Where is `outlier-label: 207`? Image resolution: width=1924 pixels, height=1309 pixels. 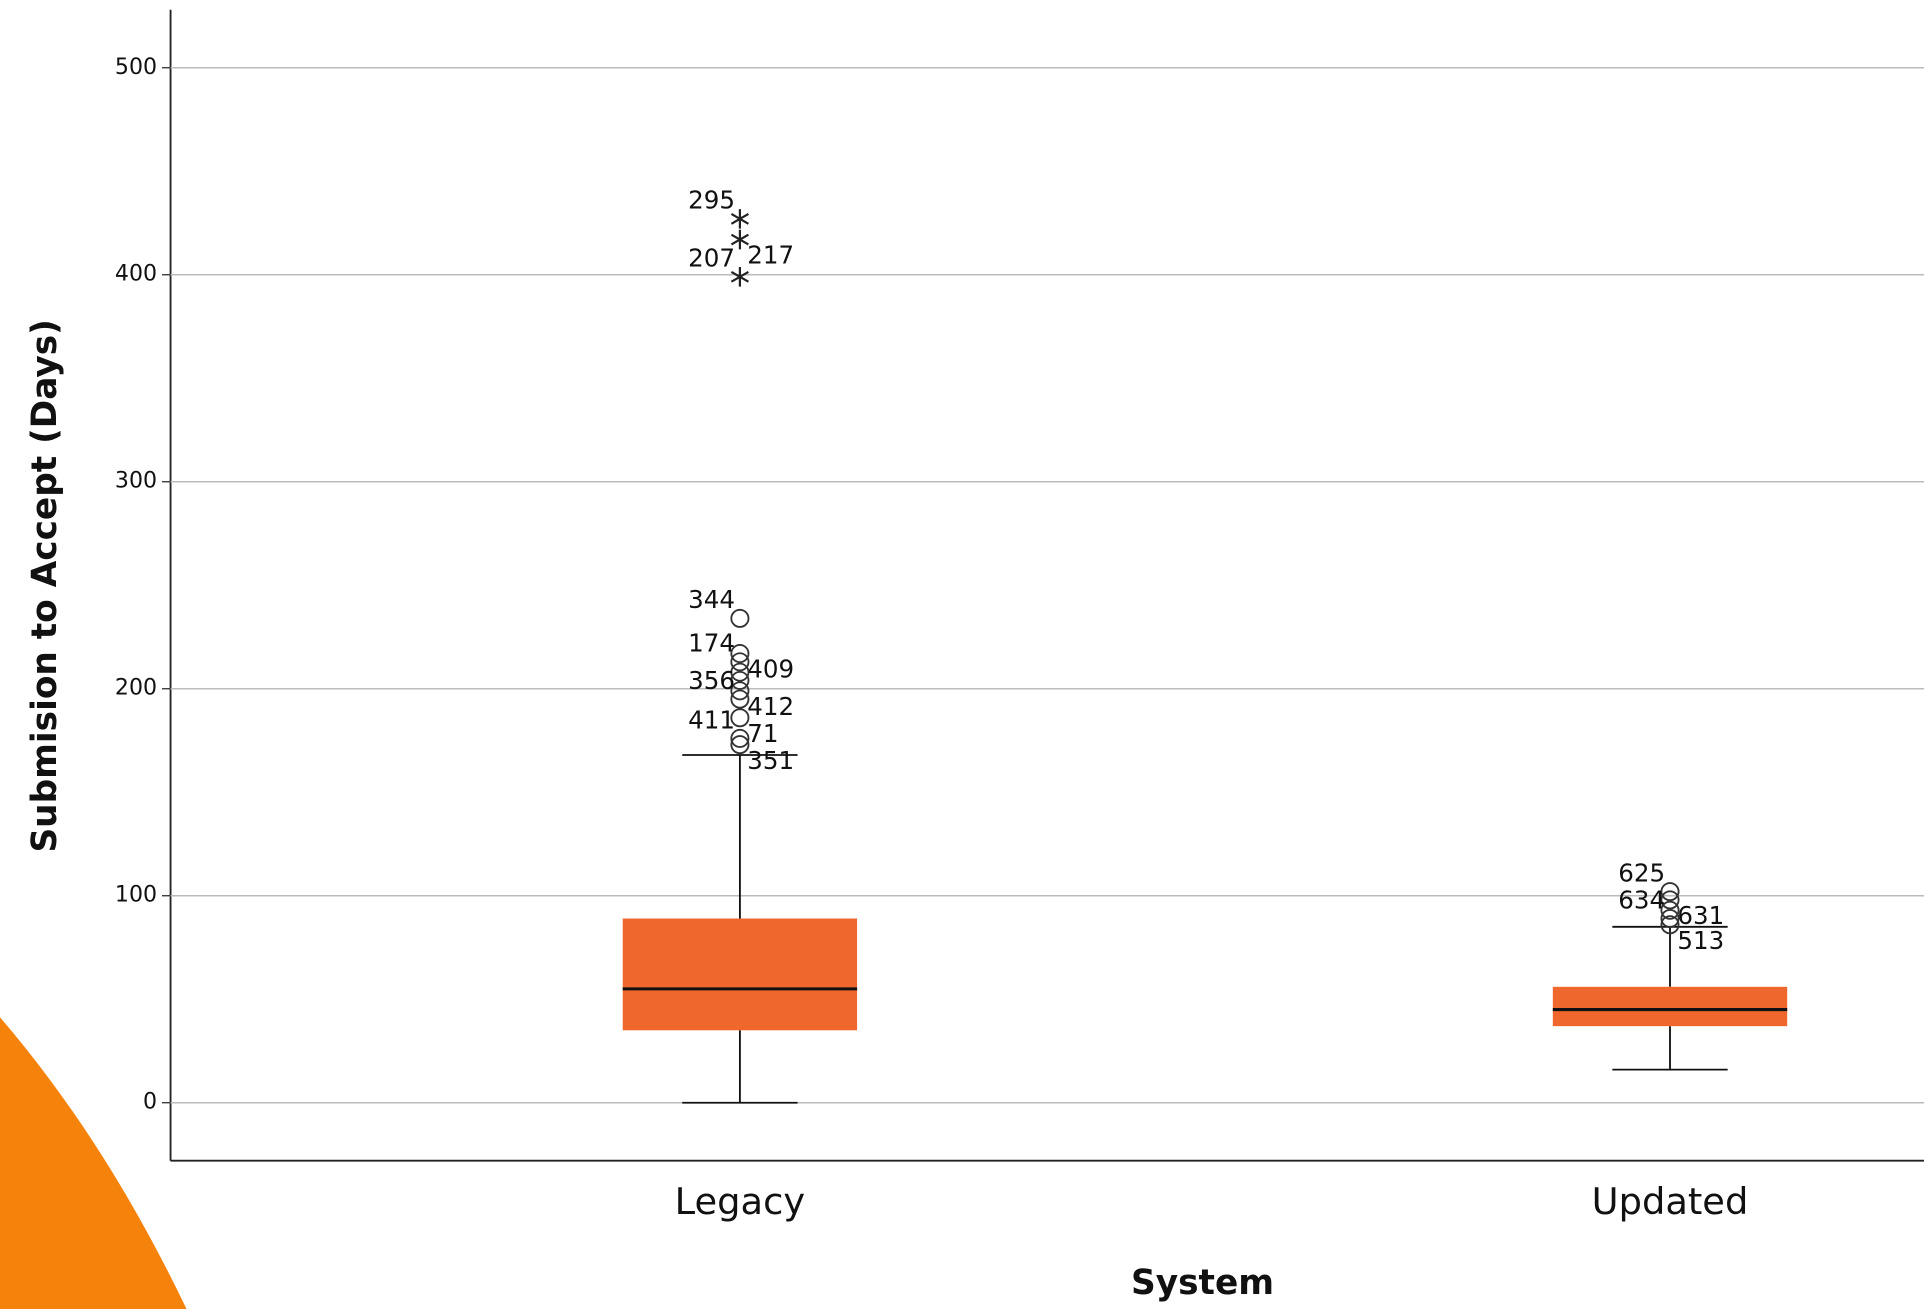
outlier-label: 207 is located at coordinates (711, 258).